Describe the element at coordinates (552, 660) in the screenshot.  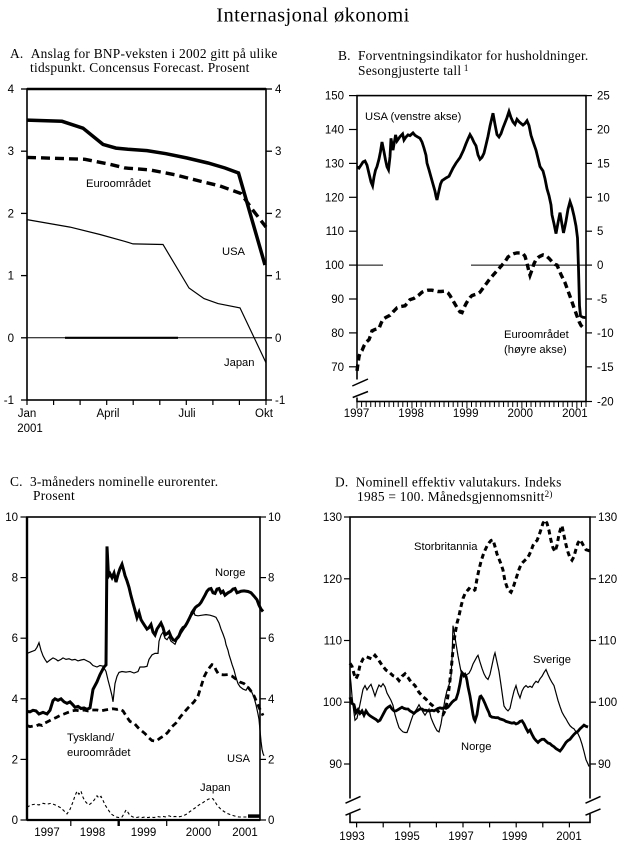
I see `svg-text: Sverige` at that location.